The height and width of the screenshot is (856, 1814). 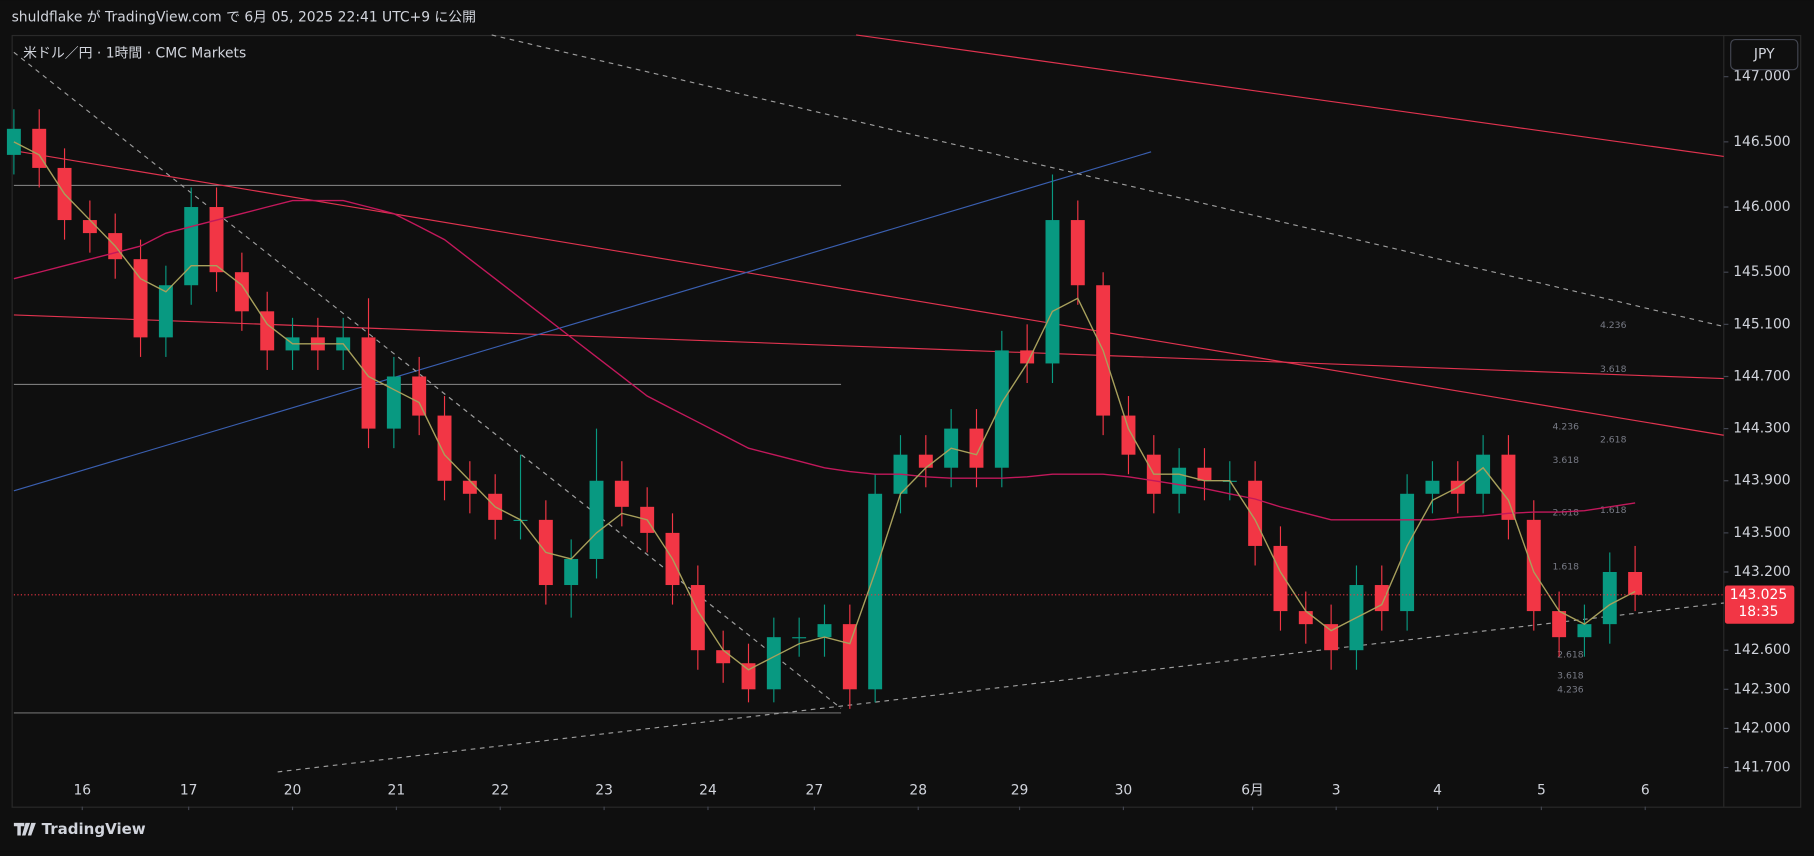 I want to click on price-label: 143.025, so click(x=1758, y=595).